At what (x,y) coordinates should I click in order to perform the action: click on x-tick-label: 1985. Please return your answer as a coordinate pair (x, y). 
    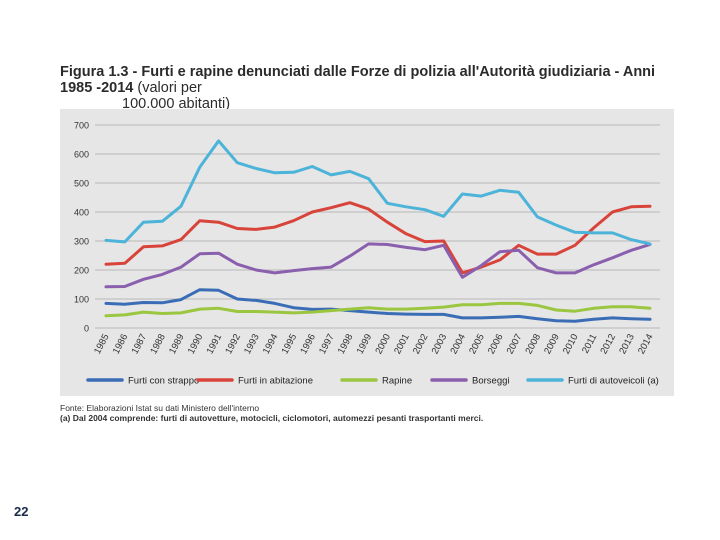
    Looking at the image, I should click on (102, 344).